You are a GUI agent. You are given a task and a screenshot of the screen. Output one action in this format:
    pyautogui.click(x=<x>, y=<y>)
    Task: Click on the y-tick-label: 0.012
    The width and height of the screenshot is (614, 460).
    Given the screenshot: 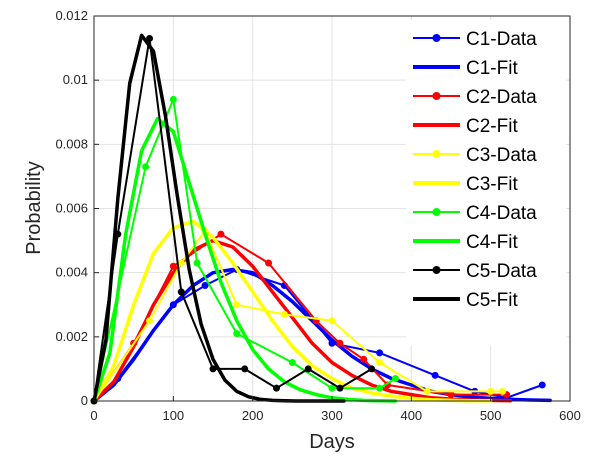 What is the action you would take?
    pyautogui.click(x=71, y=15)
    